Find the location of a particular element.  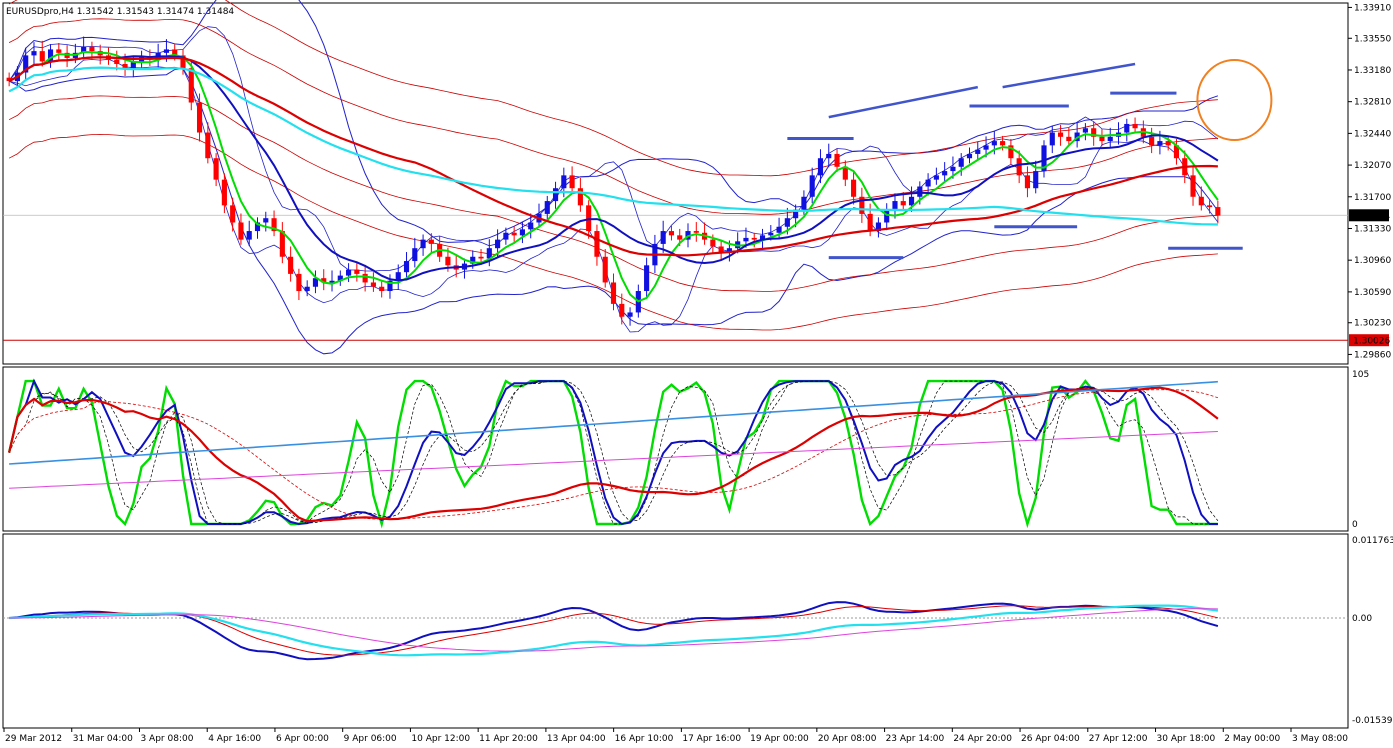

time-tick-label: 17 Apr 16:00 is located at coordinates (711, 739).